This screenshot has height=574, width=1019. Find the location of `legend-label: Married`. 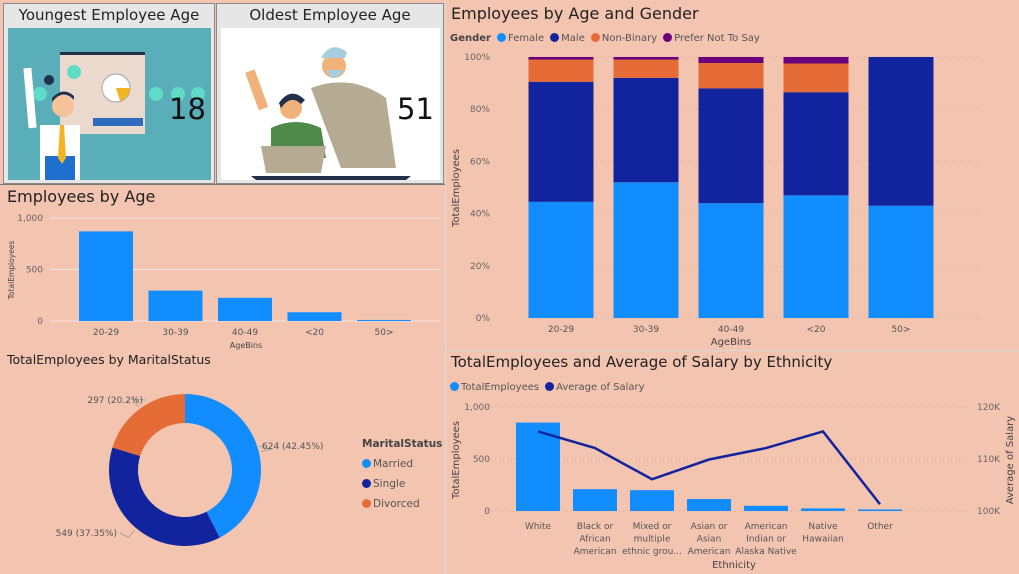

legend-label: Married is located at coordinates (393, 464).